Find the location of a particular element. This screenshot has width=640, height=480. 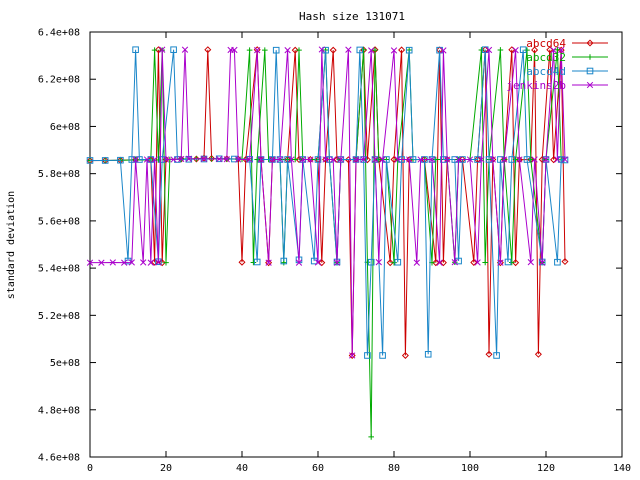

x-tick-label: 0 is located at coordinates (90, 468).